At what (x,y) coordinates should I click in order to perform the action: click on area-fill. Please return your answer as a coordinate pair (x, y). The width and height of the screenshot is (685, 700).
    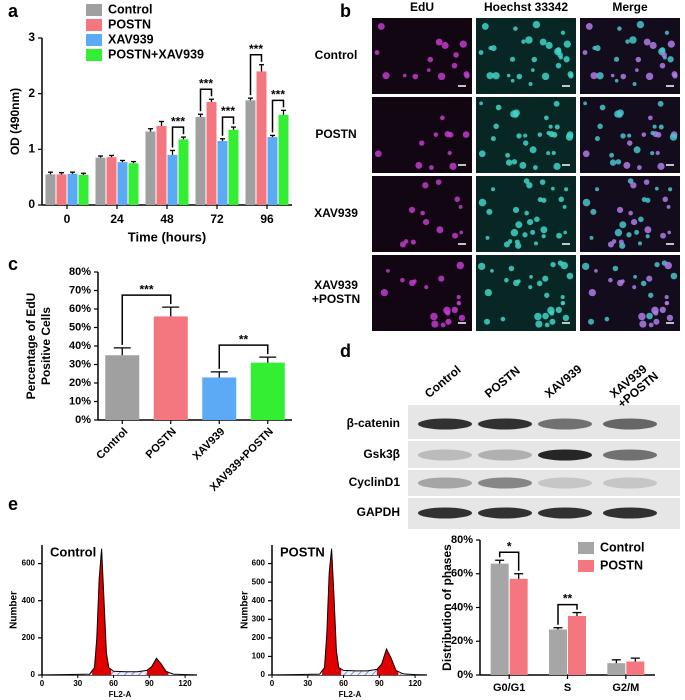
    Looking at the image, I should click on (349, 611).